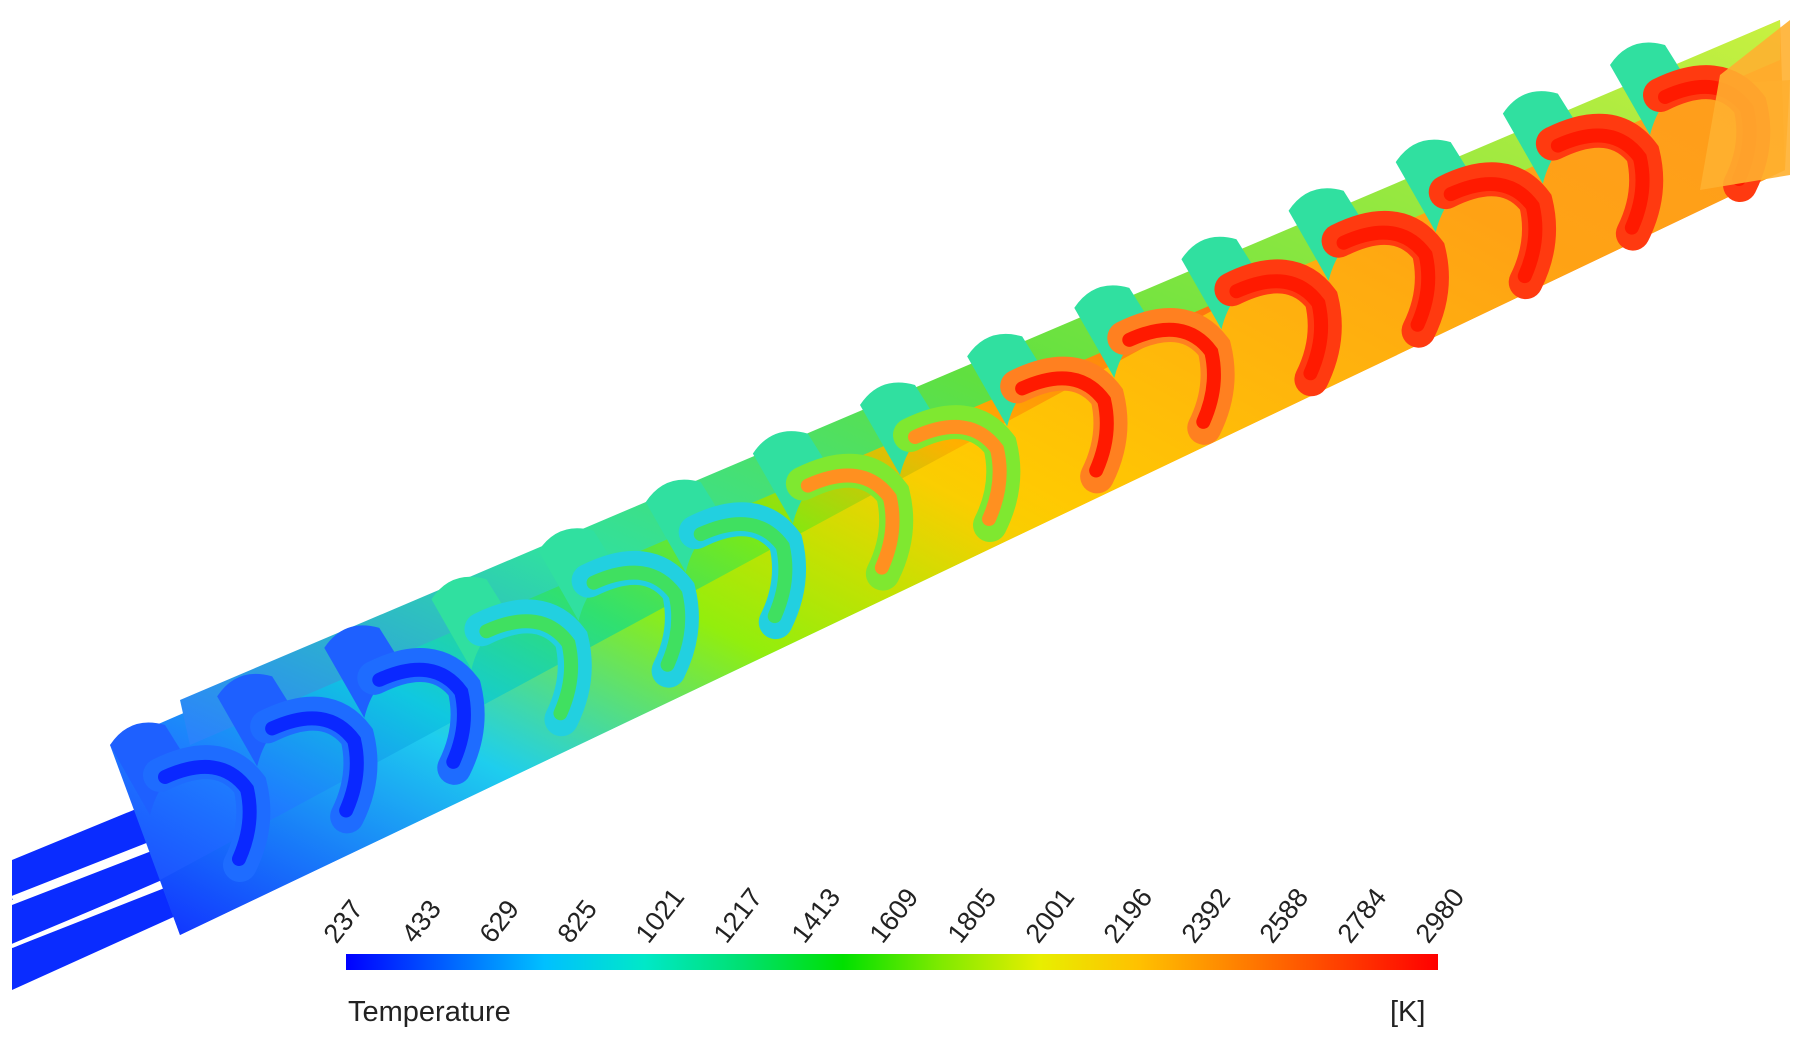 This screenshot has height=1047, width=1805. I want to click on inlet-tubes, so click(105, 892).